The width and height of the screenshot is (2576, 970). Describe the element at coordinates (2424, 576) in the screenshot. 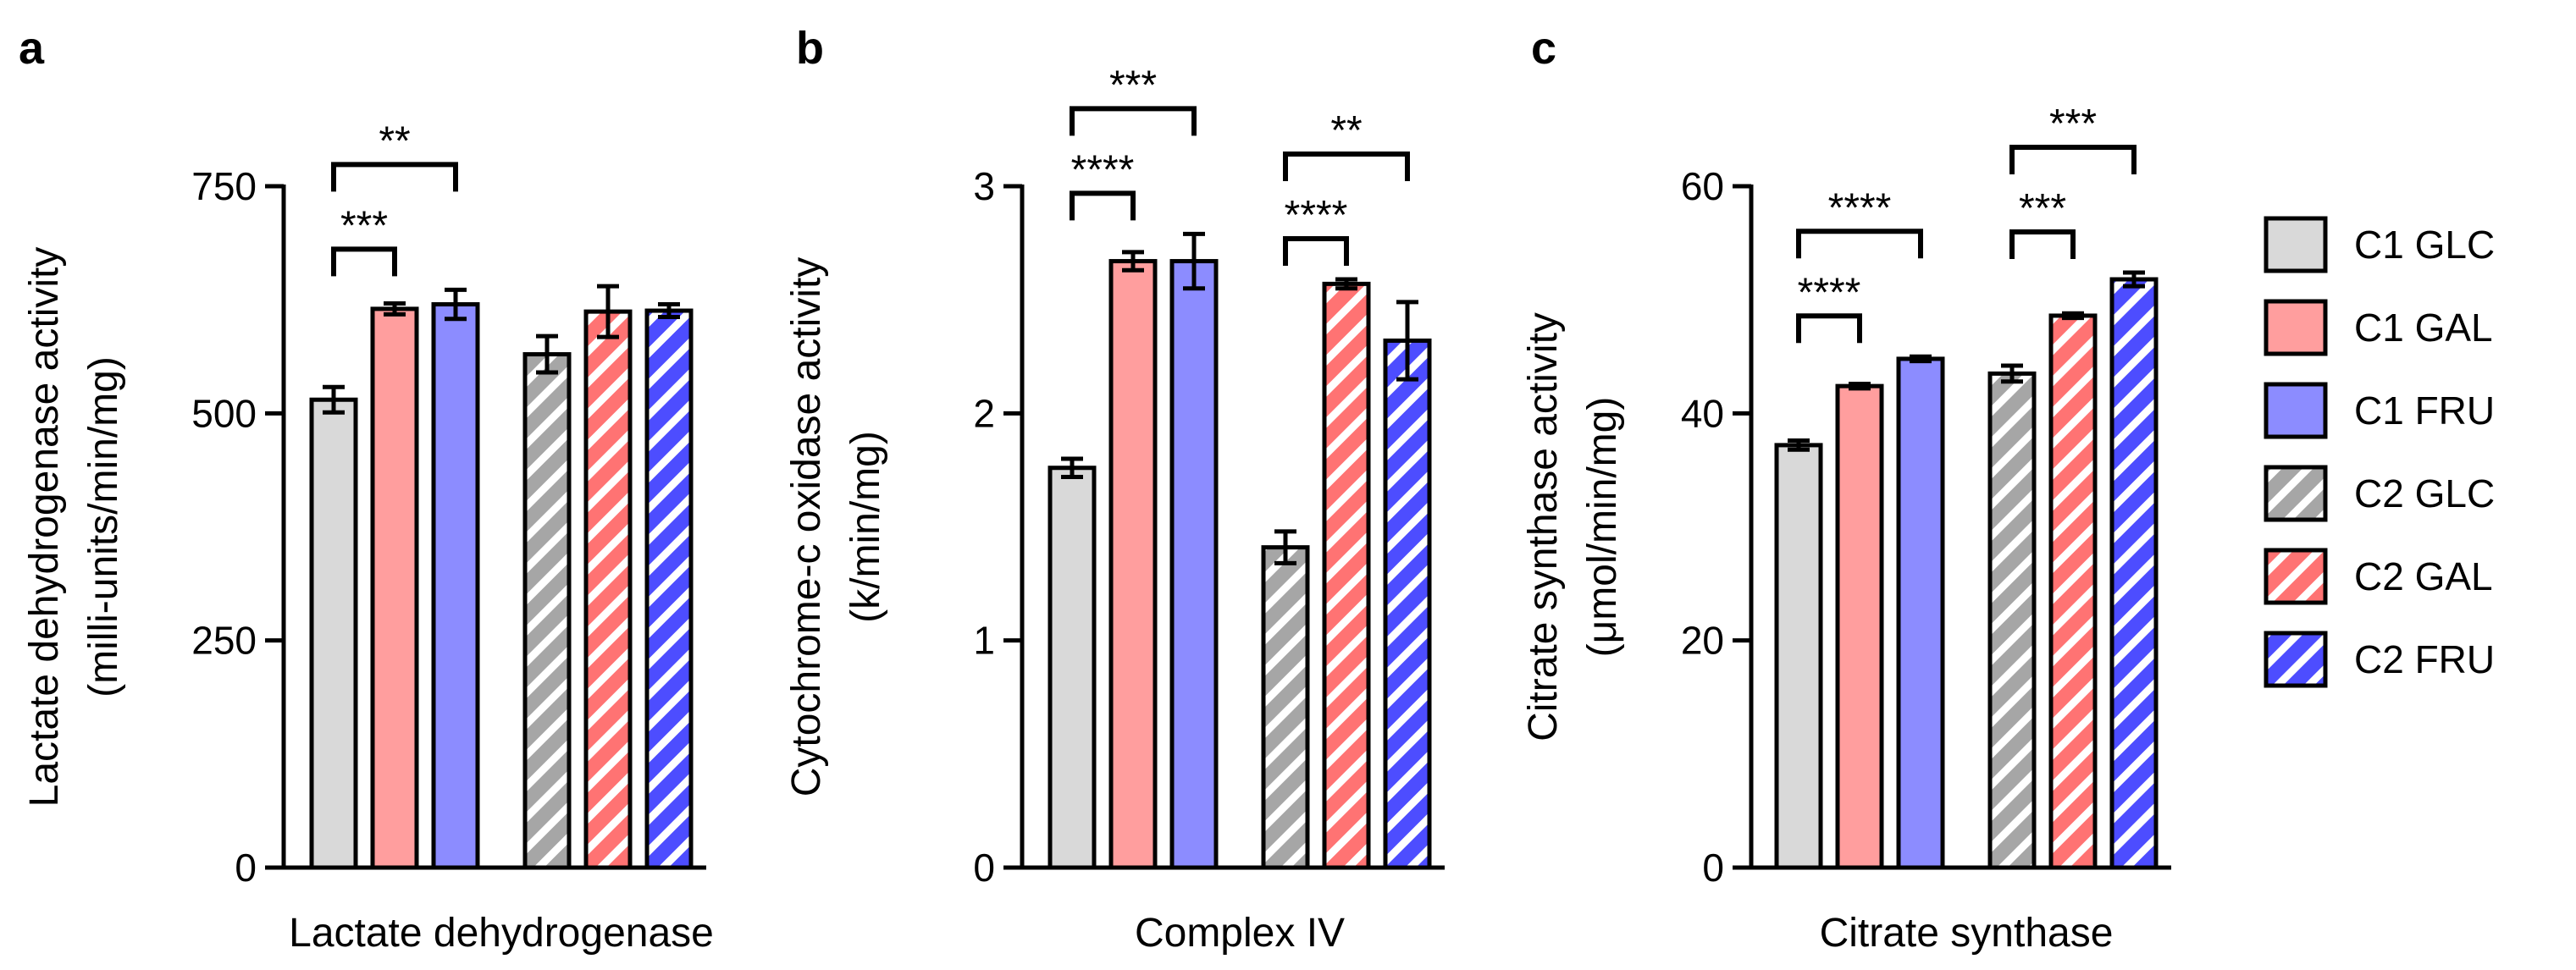

I see `legend-label: C2 GAL` at that location.